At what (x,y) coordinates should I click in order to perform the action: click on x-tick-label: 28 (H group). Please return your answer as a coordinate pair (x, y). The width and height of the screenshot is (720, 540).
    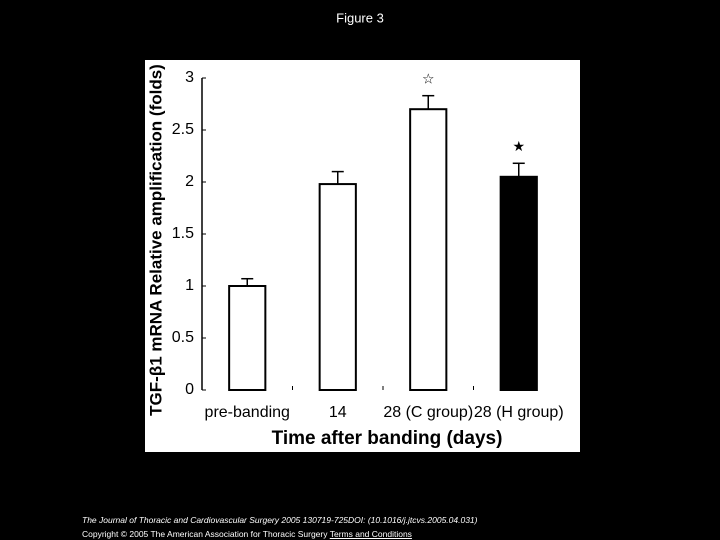
    Looking at the image, I should click on (519, 412).